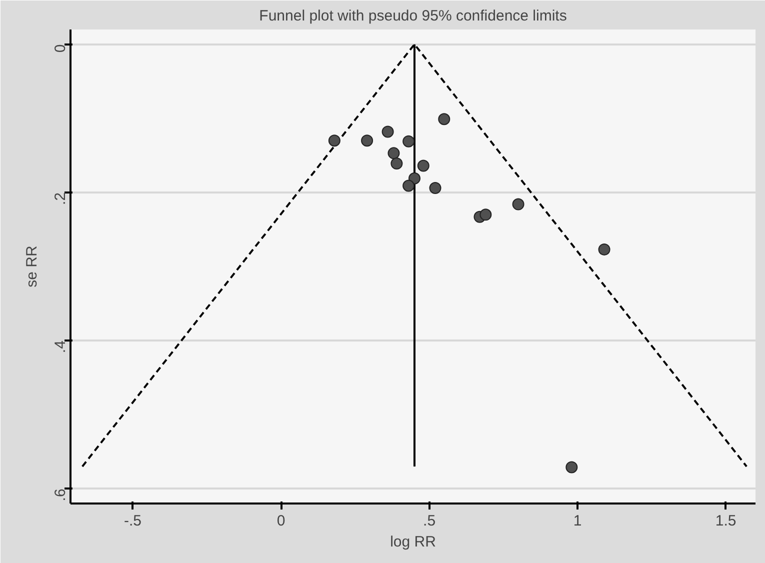  Describe the element at coordinates (133, 521) in the screenshot. I see `x-tick-label: -.5` at that location.